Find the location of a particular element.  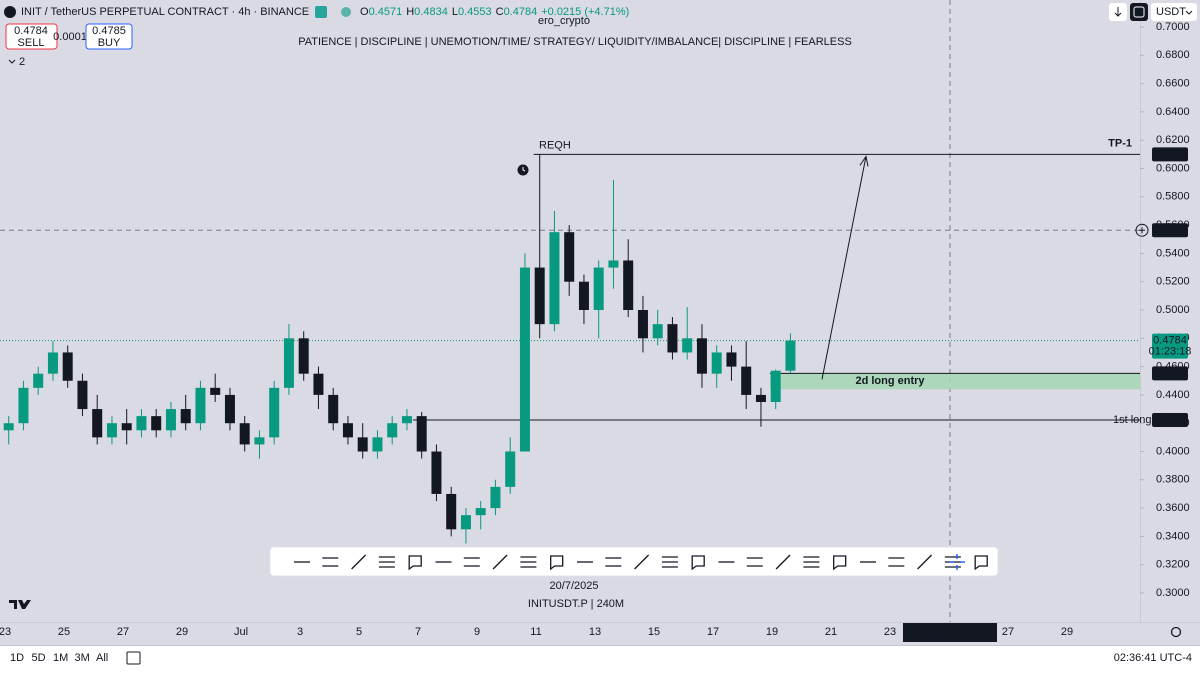

x-tick-label: 25 is located at coordinates (64, 632).